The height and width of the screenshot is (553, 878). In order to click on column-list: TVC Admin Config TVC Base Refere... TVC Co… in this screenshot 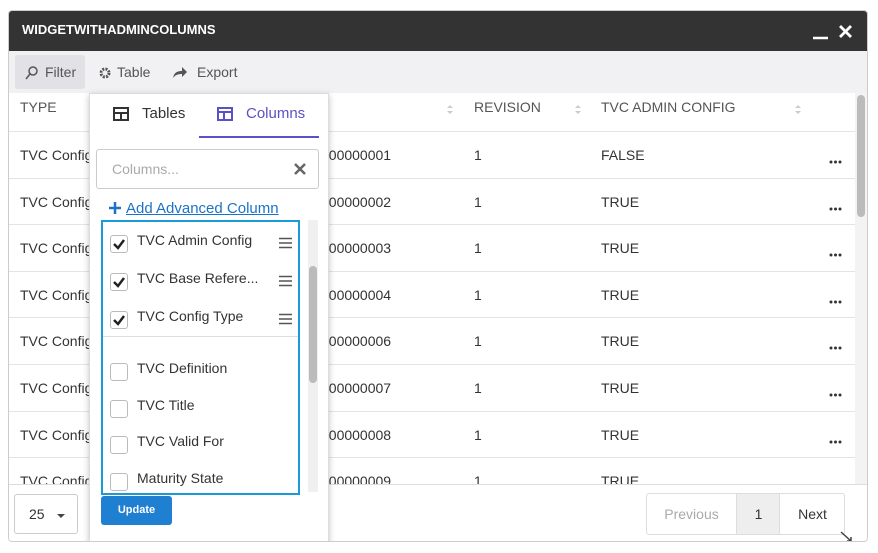, I will do `click(200, 357)`.